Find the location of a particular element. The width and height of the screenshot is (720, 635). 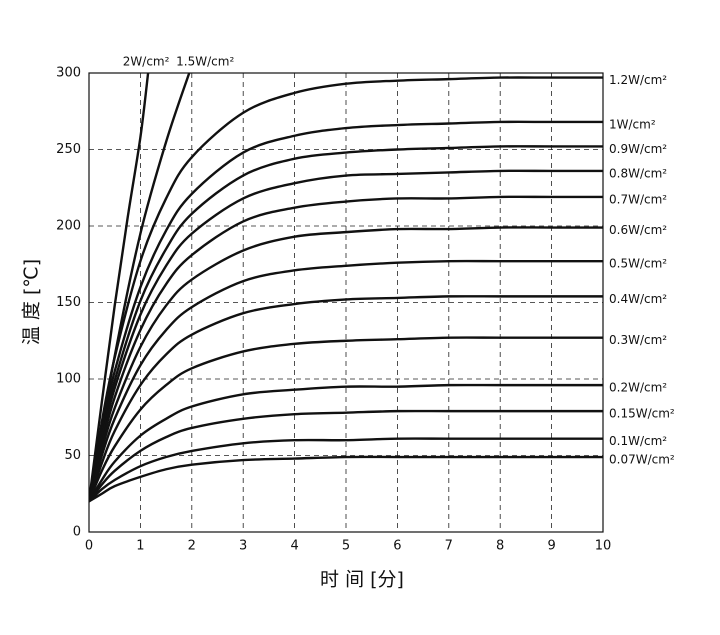

series-label: 0.5W/cm² is located at coordinates (638, 264).